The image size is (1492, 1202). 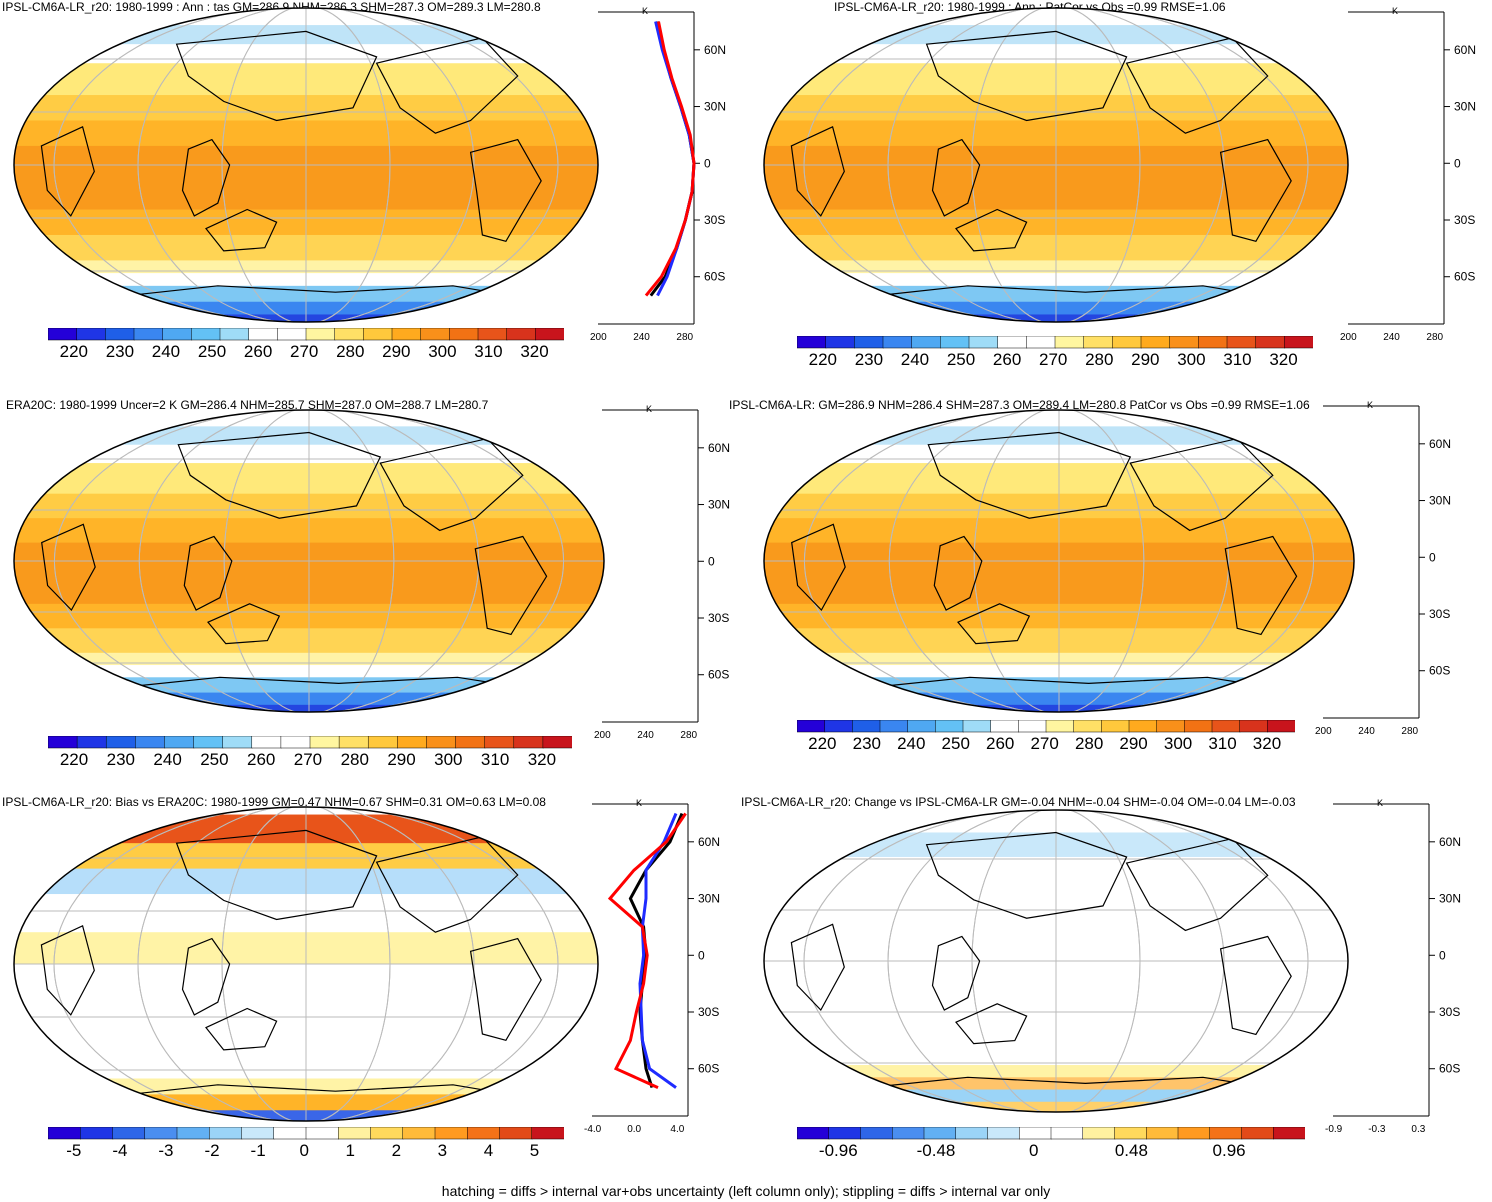 What do you see at coordinates (1145, 359) in the screenshot?
I see `colorbar-label: 290` at bounding box center [1145, 359].